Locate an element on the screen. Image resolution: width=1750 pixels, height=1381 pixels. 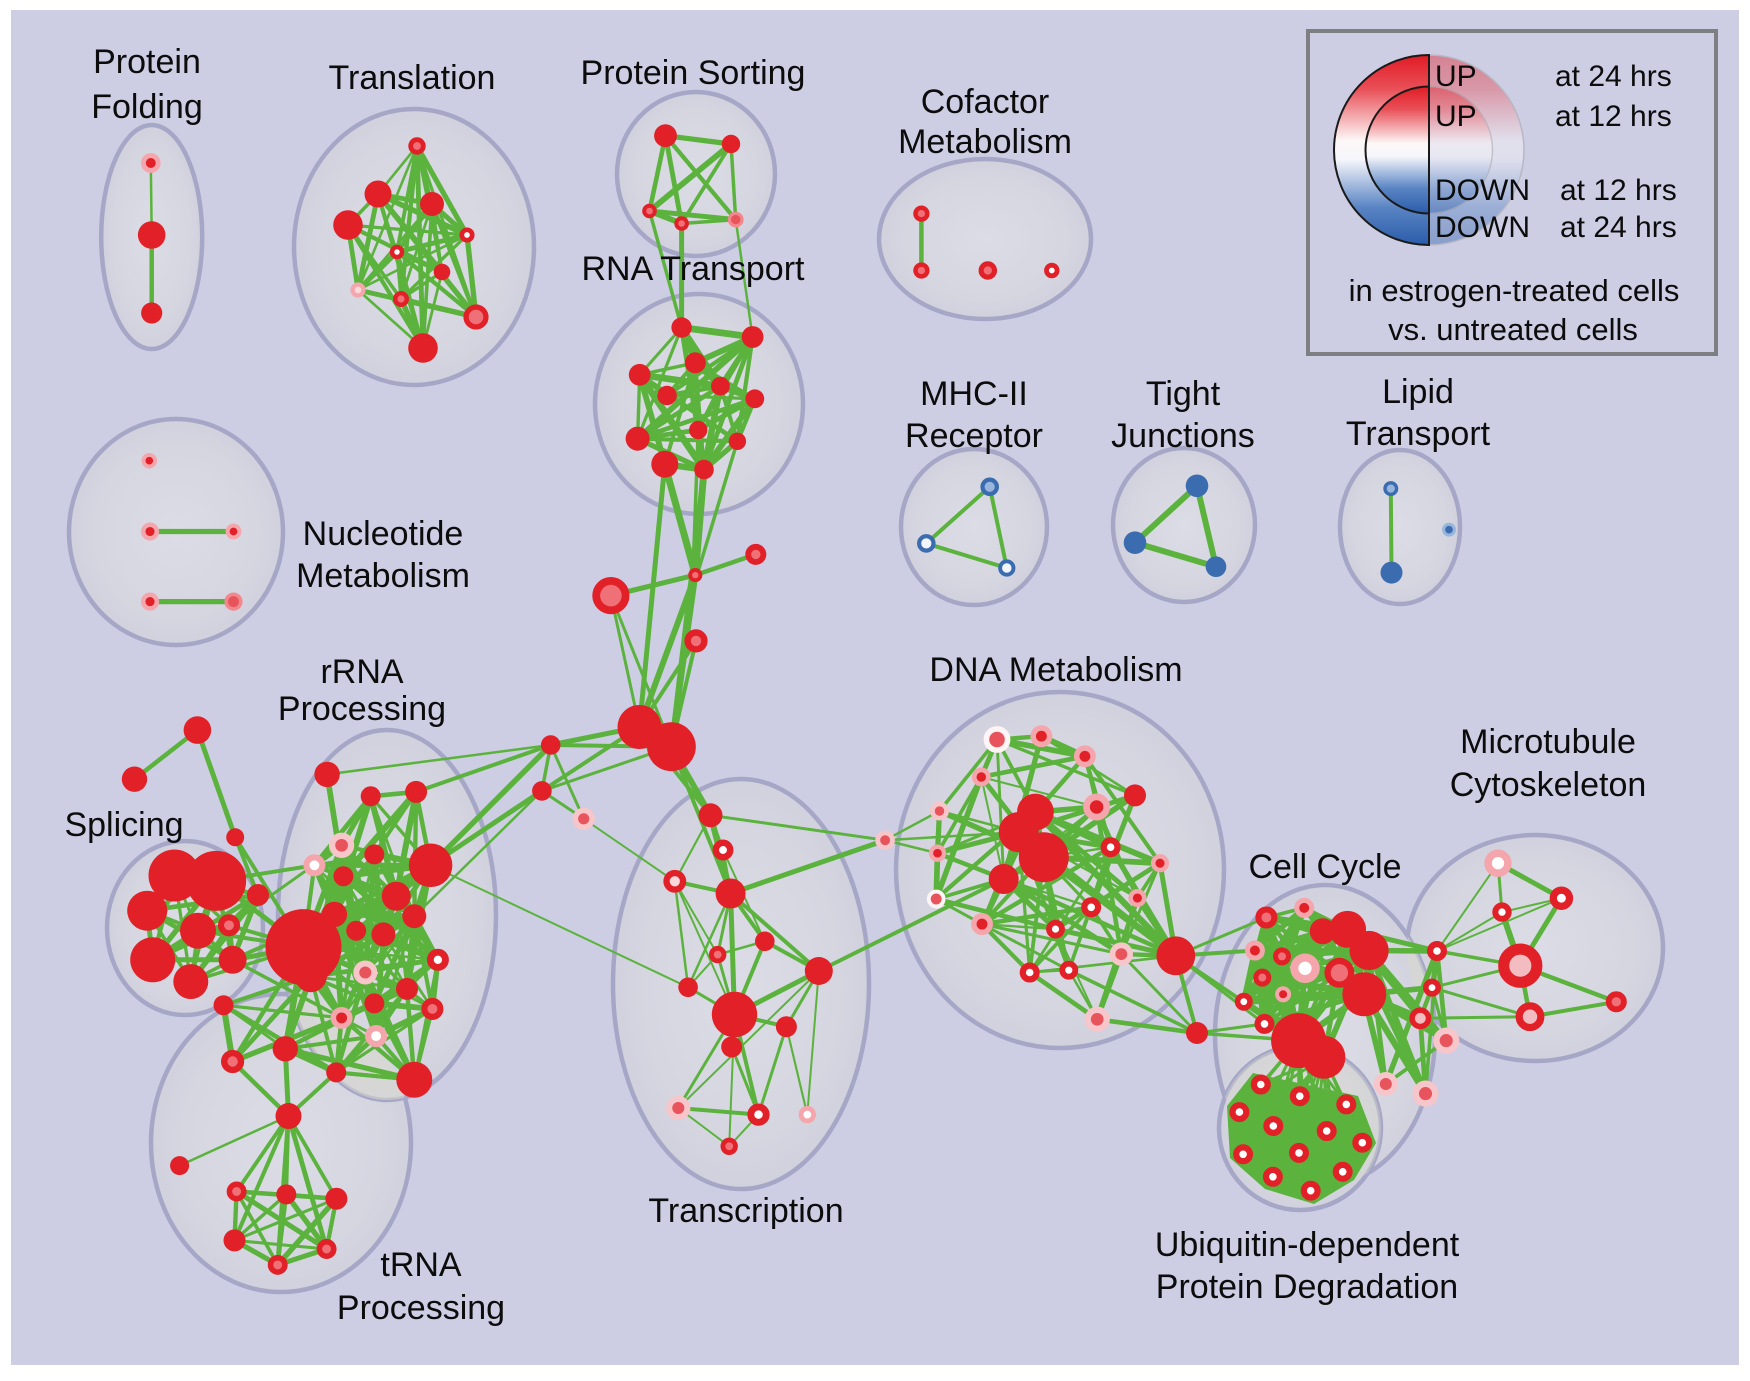
svg-text: Transcription is located at coordinates (745, 1211).